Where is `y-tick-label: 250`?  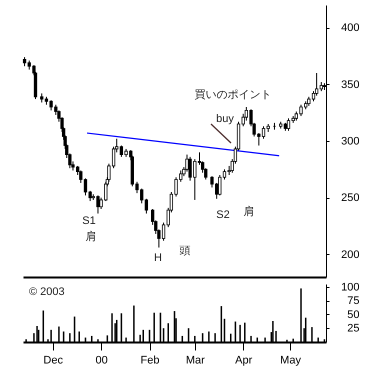
y-tick-label: 250 is located at coordinates (350, 198).